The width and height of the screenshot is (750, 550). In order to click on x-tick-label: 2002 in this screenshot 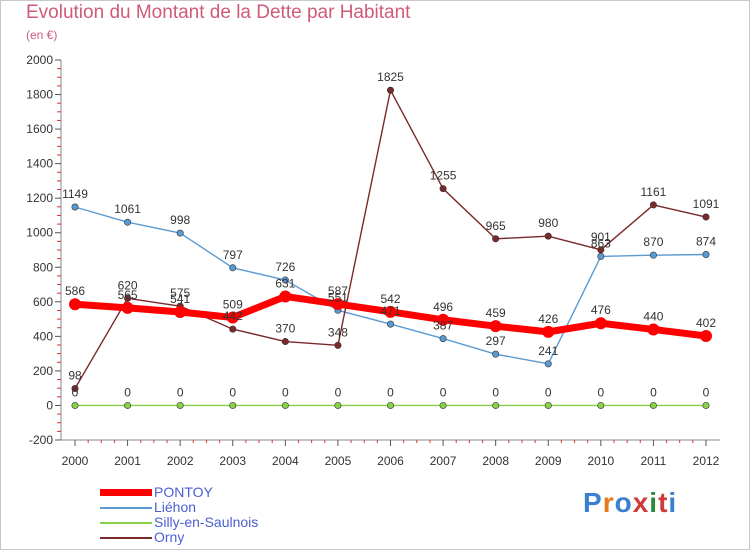, I will do `click(180, 461)`.